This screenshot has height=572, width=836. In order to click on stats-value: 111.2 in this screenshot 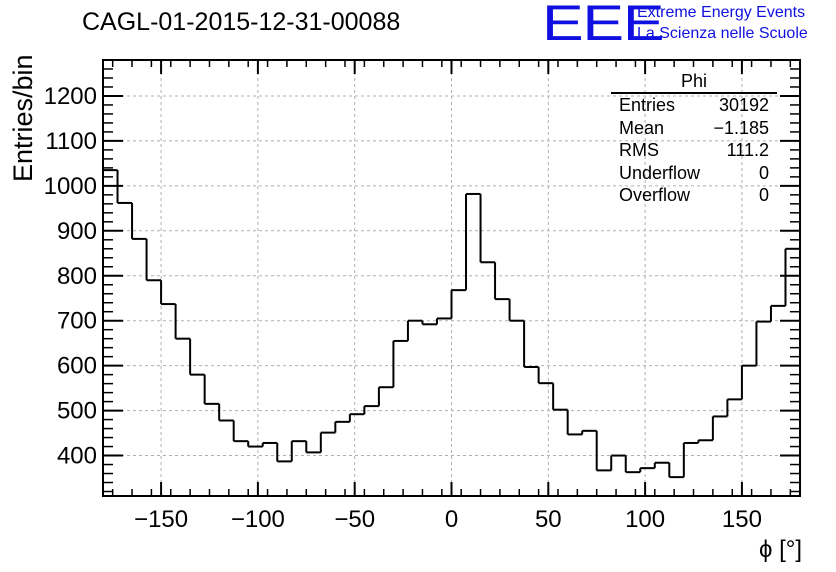, I will do `click(747, 150)`.